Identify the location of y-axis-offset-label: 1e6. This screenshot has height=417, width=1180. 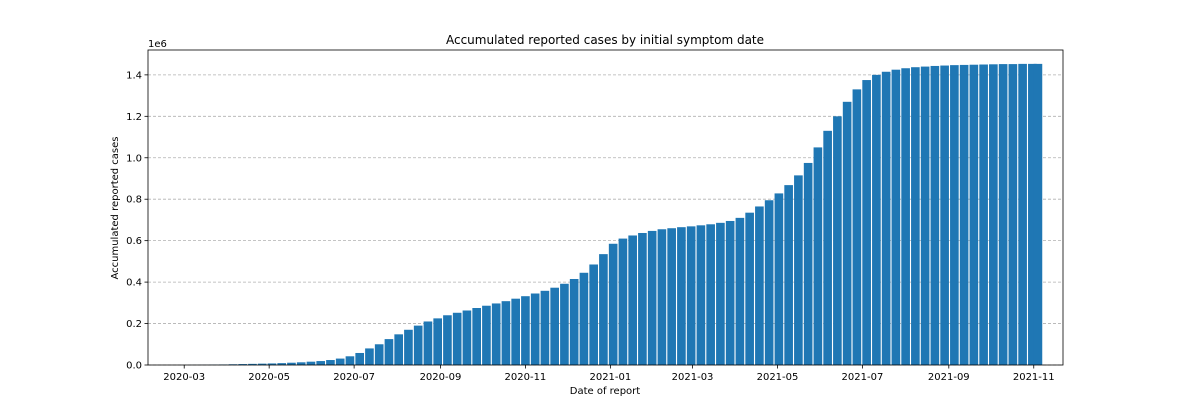
(157, 44).